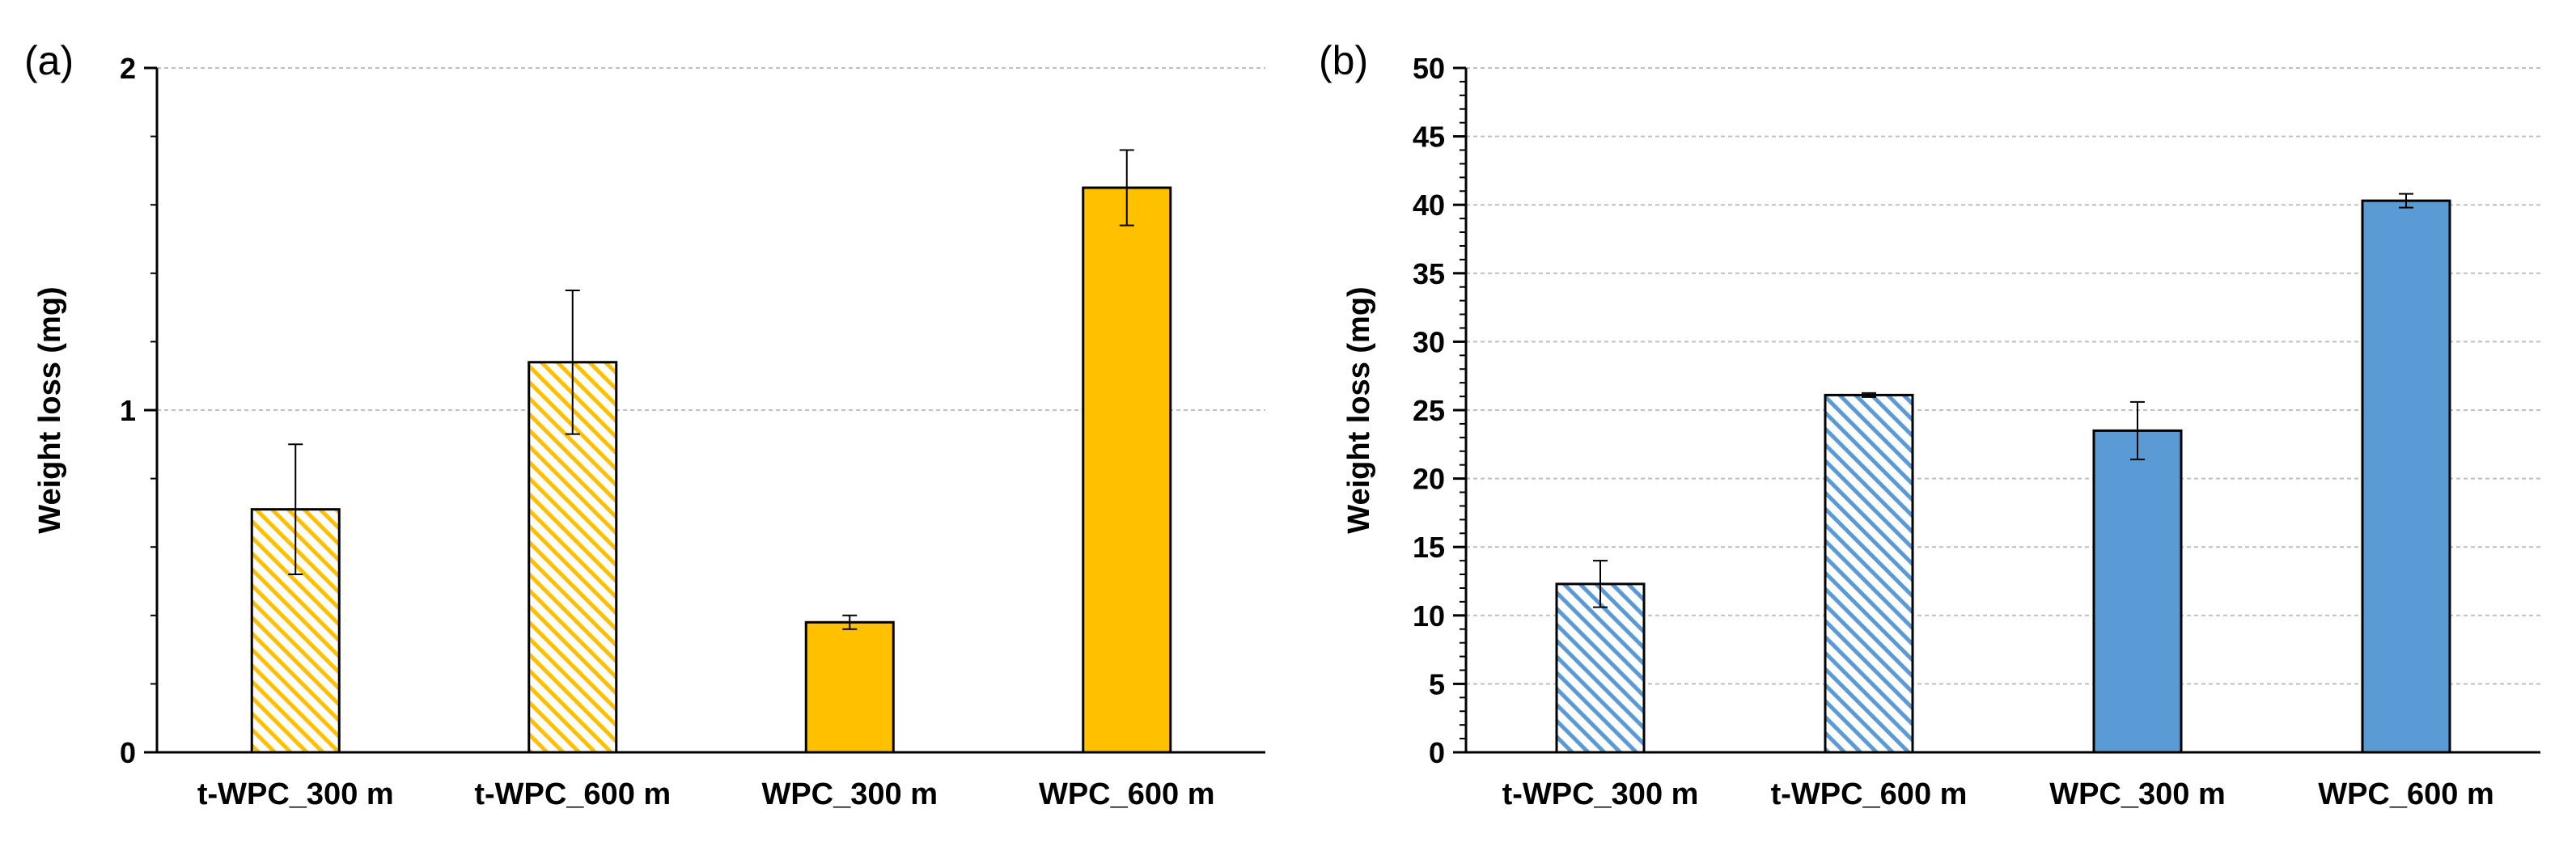 The height and width of the screenshot is (851, 2576). What do you see at coordinates (1429, 68) in the screenshot?
I see `y-tick-label: 50` at bounding box center [1429, 68].